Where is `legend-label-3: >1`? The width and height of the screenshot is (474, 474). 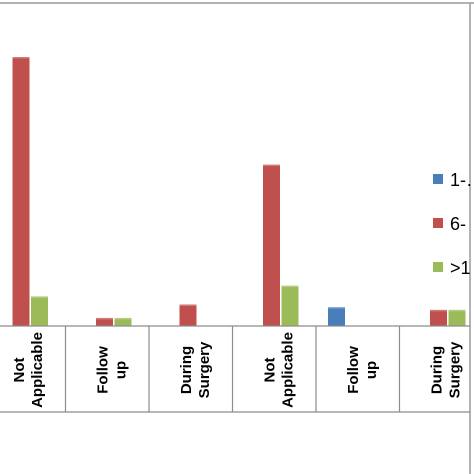 legend-label-3: >1 is located at coordinates (460, 268).